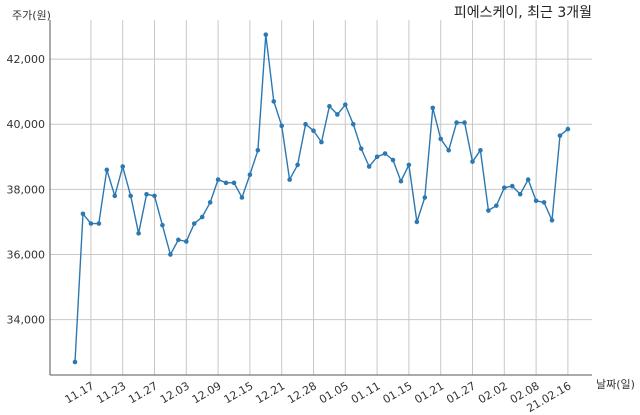 This screenshot has width=640, height=415. Describe the element at coordinates (615, 384) in the screenshot. I see `x-axis-label: 날짜(일)` at that location.